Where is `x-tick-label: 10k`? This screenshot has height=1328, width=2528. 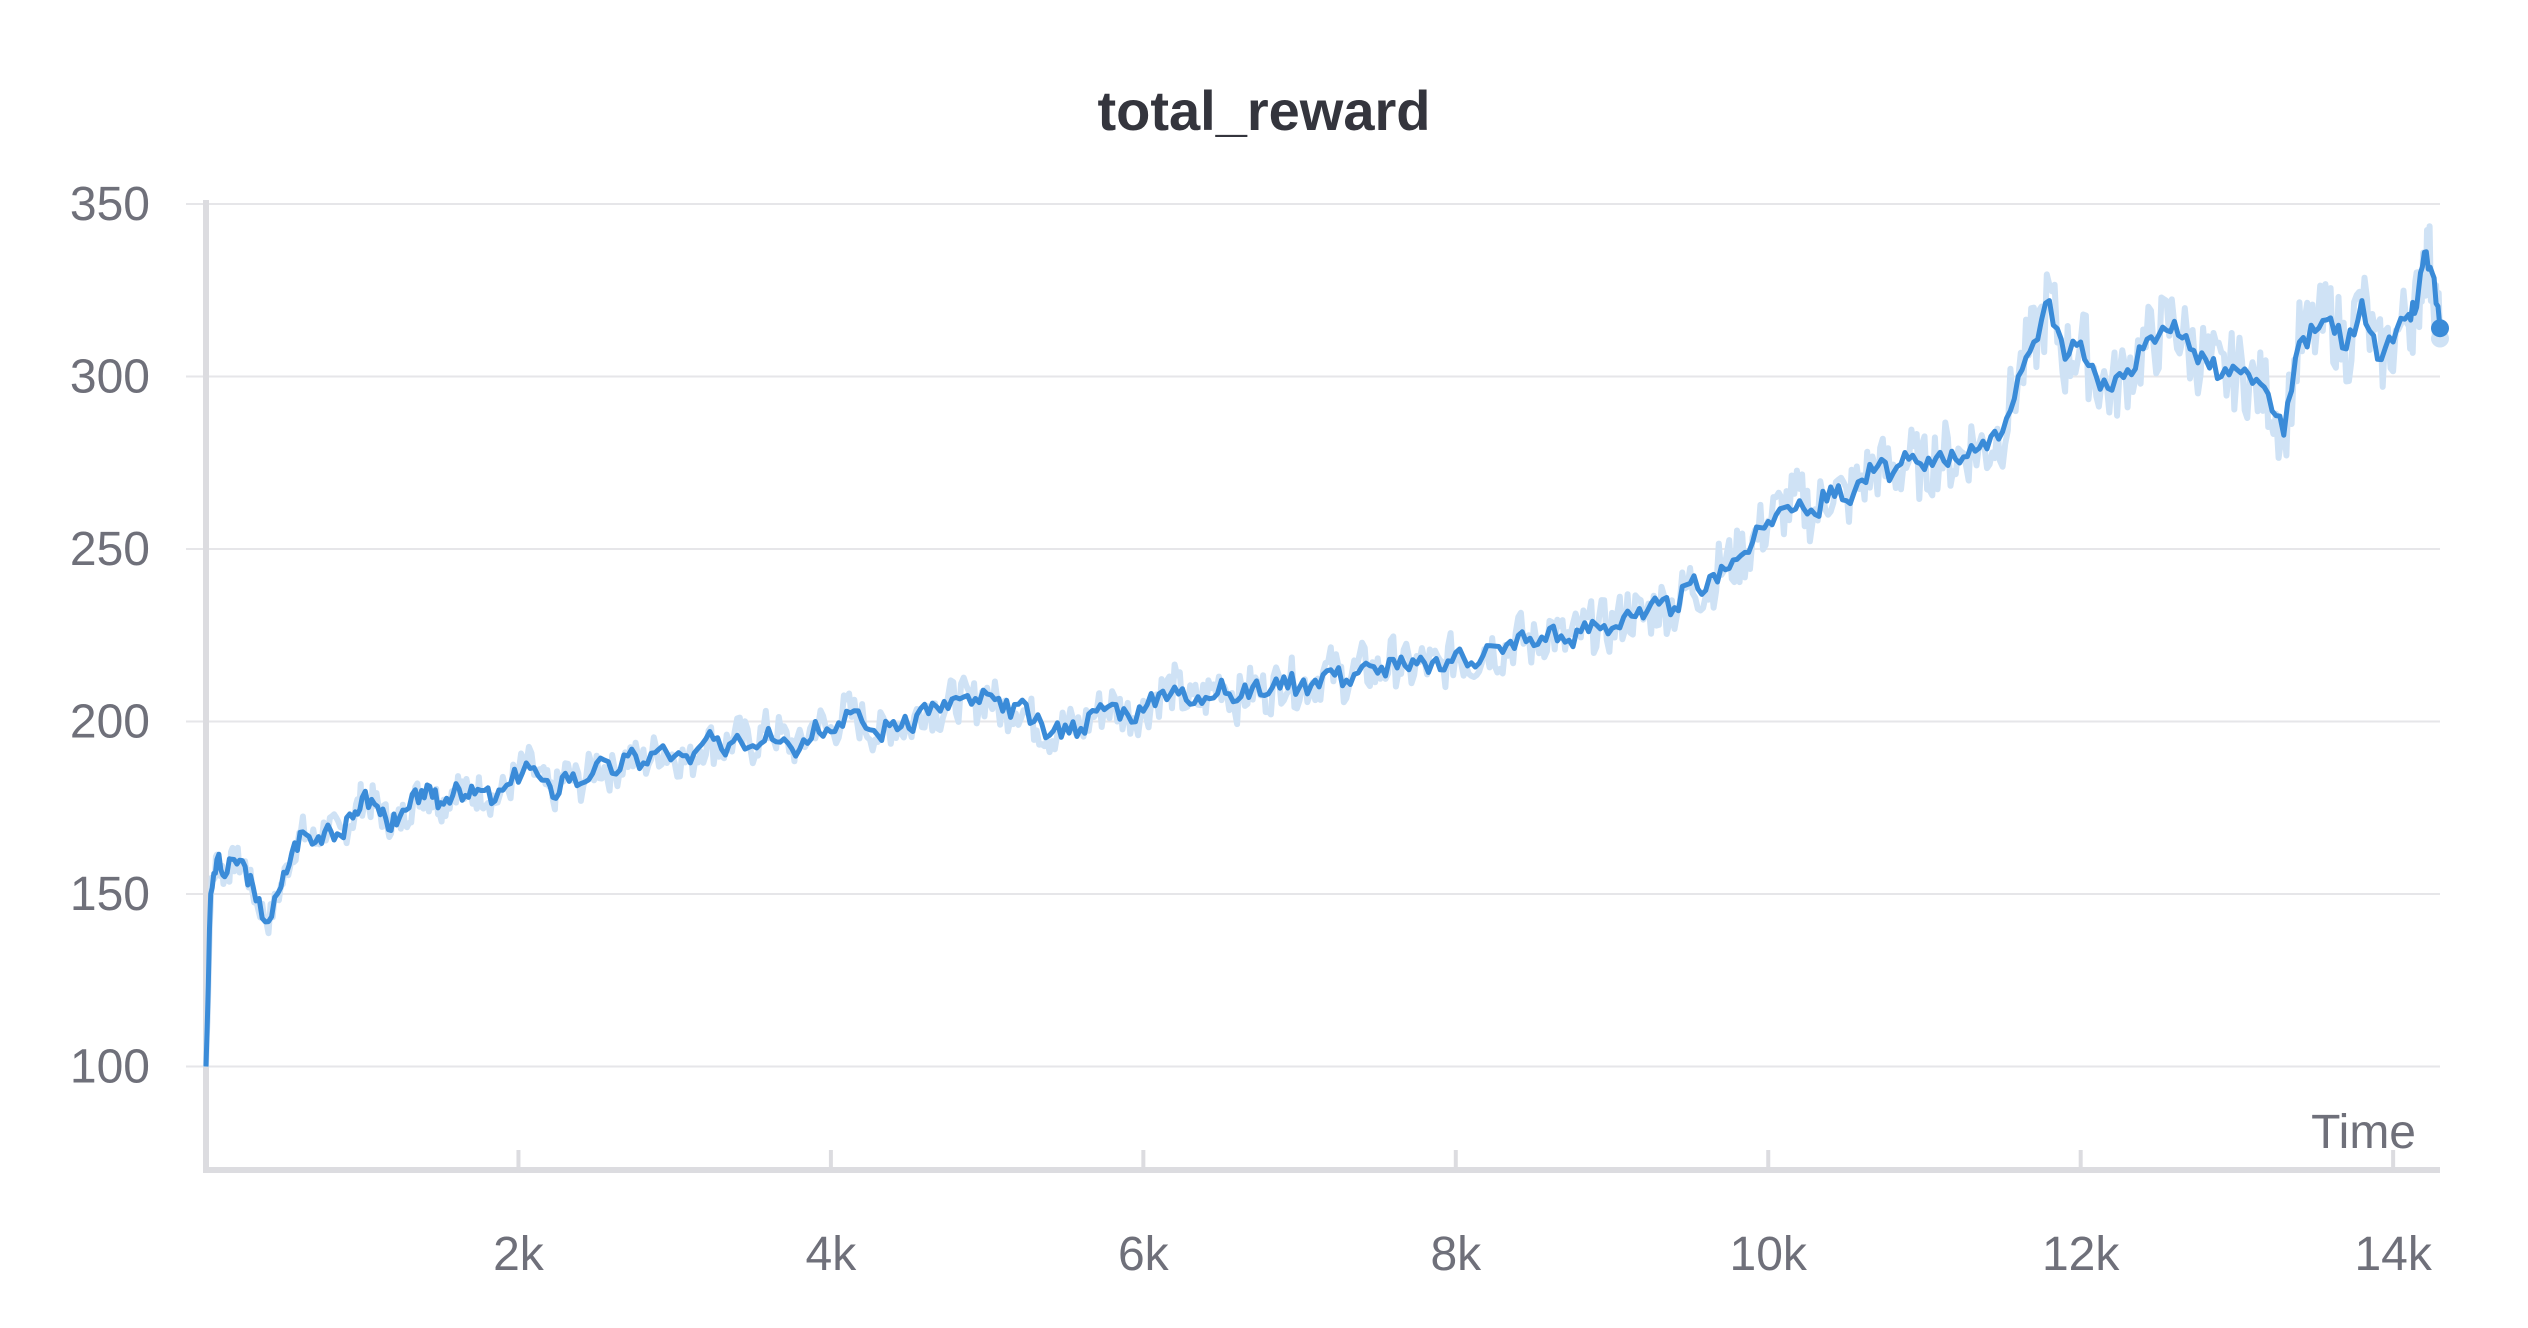
x-tick-label: 10k is located at coordinates (1769, 1254).